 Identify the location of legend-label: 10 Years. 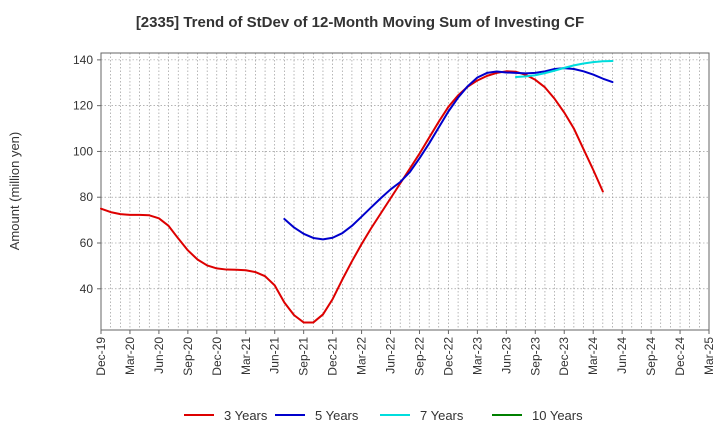
(557, 415).